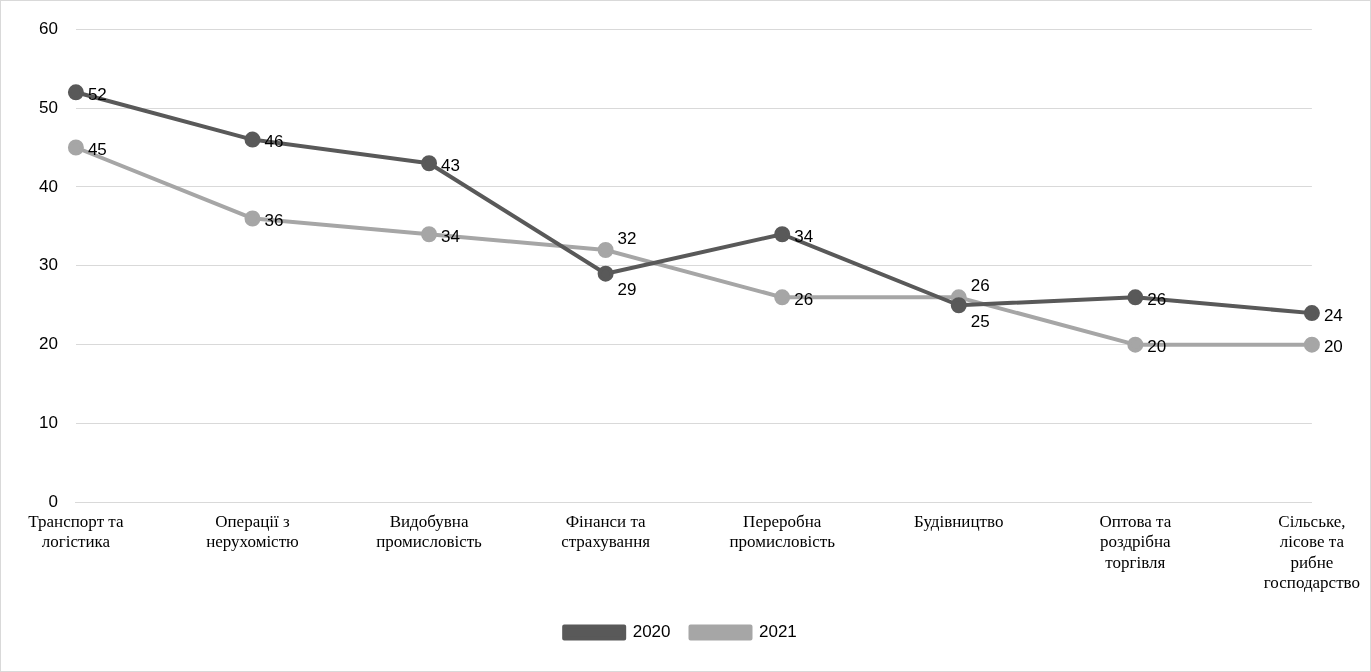  Describe the element at coordinates (1333, 315) in the screenshot. I see `data-label: 24` at that location.